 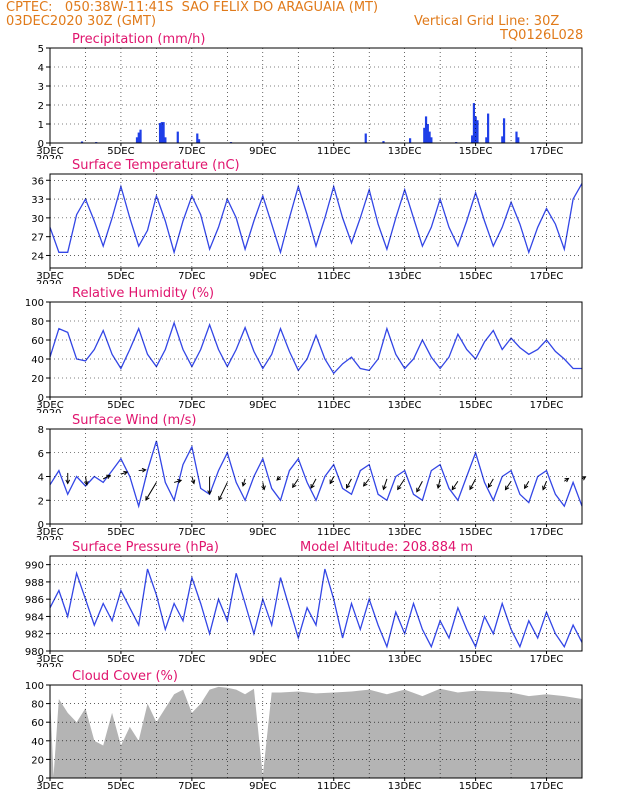 I want to click on humidity-panel, so click(x=314, y=350).